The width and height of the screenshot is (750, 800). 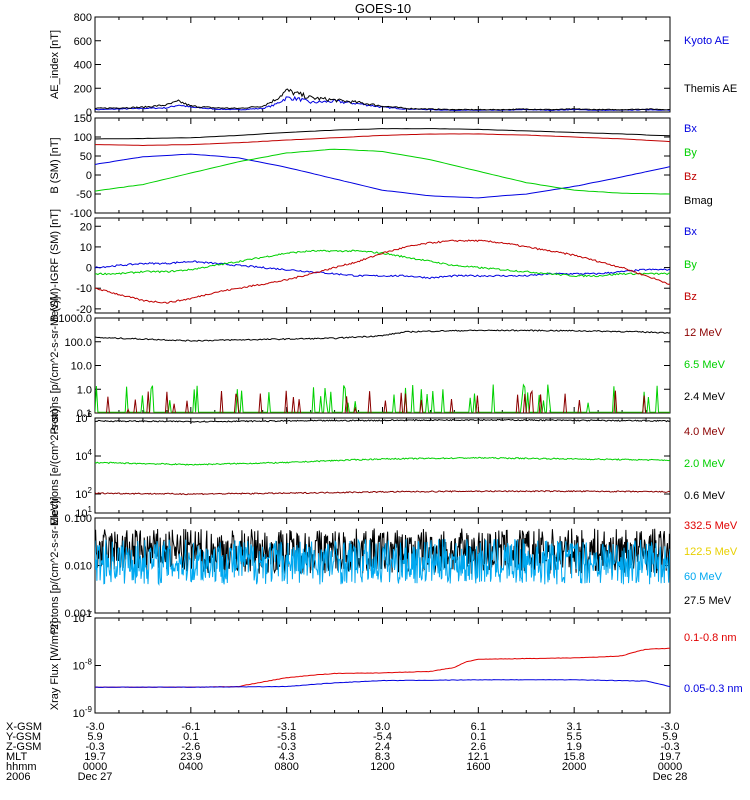 I want to click on series-line-by, so click(x=382, y=263).